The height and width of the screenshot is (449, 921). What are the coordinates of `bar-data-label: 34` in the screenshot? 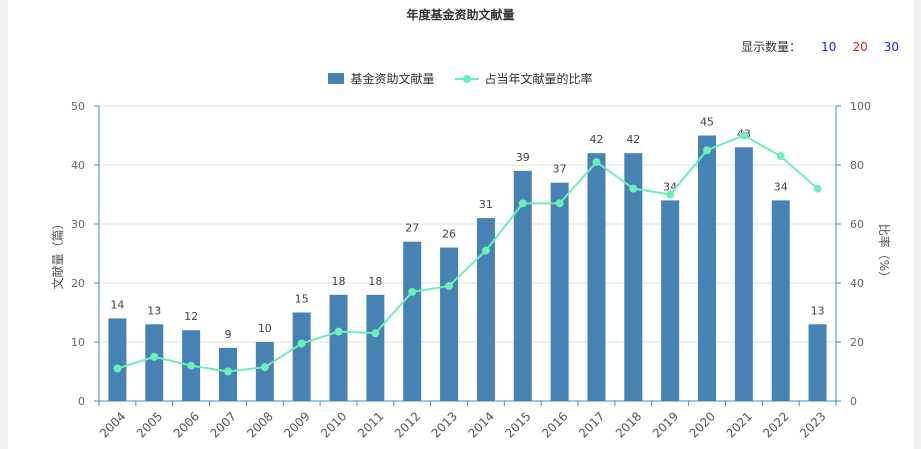 It's located at (781, 186).